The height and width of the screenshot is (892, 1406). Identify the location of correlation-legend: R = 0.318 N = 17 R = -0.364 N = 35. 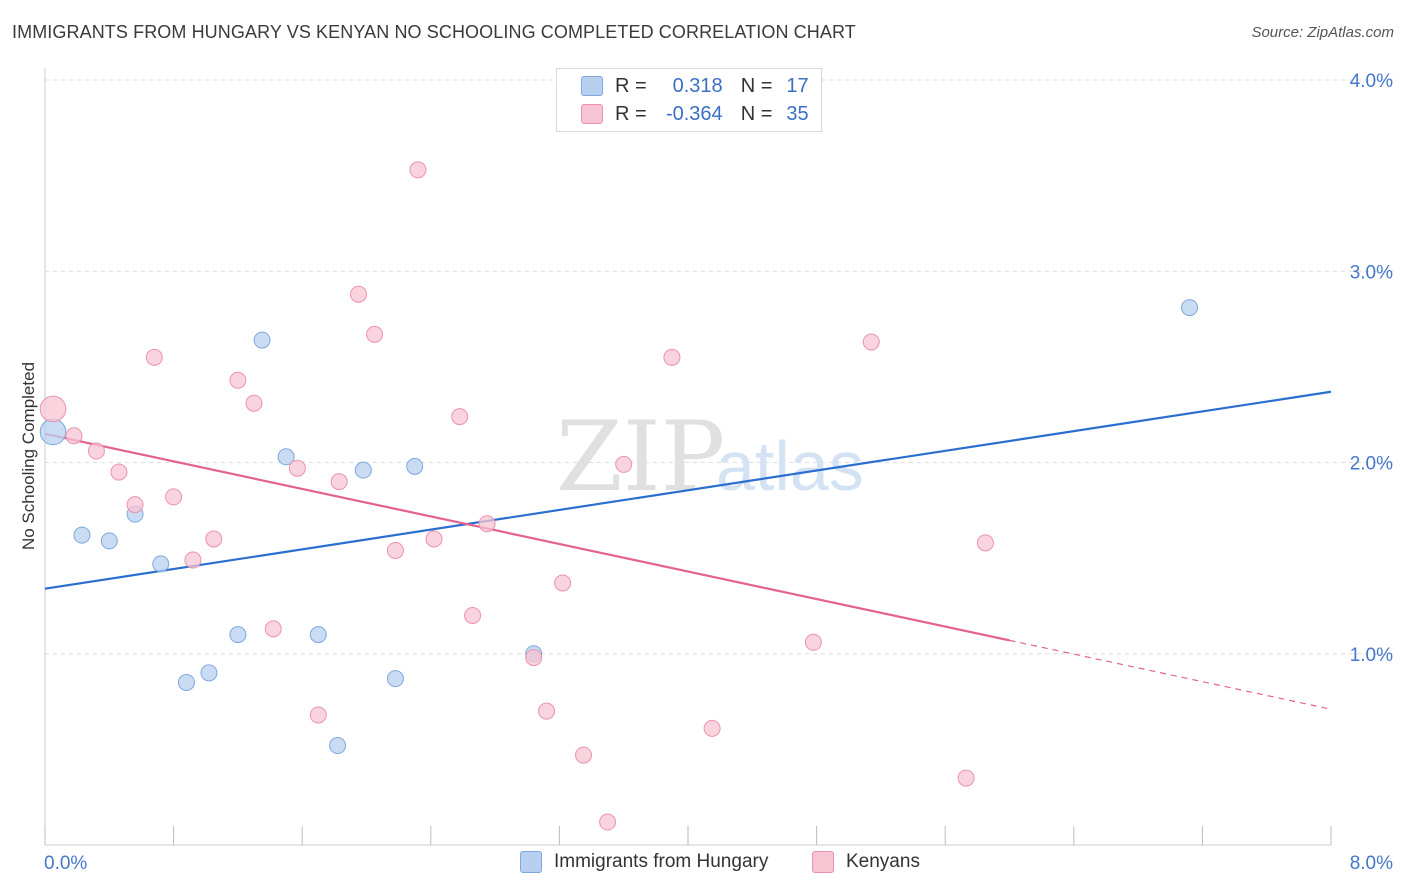
(689, 100).